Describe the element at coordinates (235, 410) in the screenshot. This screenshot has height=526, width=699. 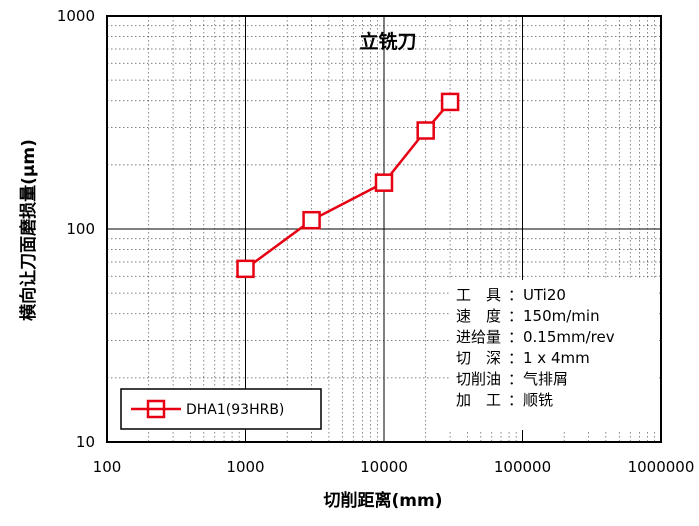
I see `legend-label: DHA1(93HRB)` at that location.